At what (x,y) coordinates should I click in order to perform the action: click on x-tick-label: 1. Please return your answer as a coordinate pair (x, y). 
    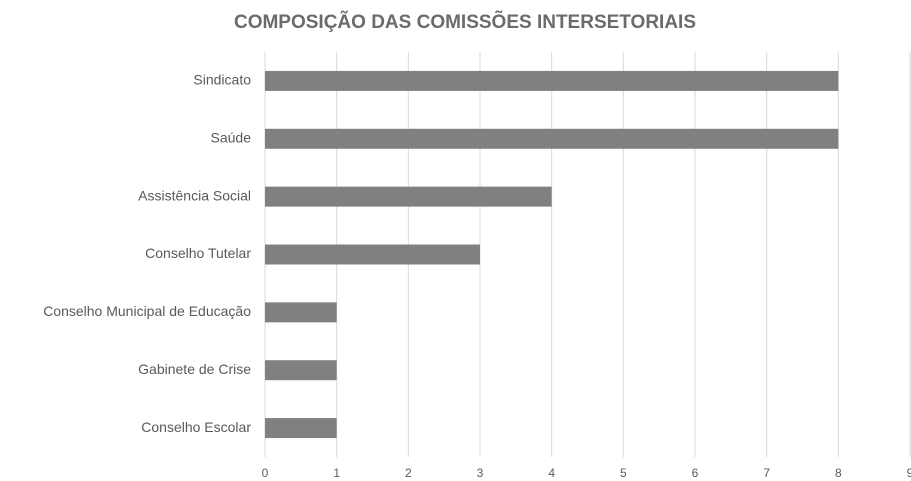
    Looking at the image, I should click on (336, 473).